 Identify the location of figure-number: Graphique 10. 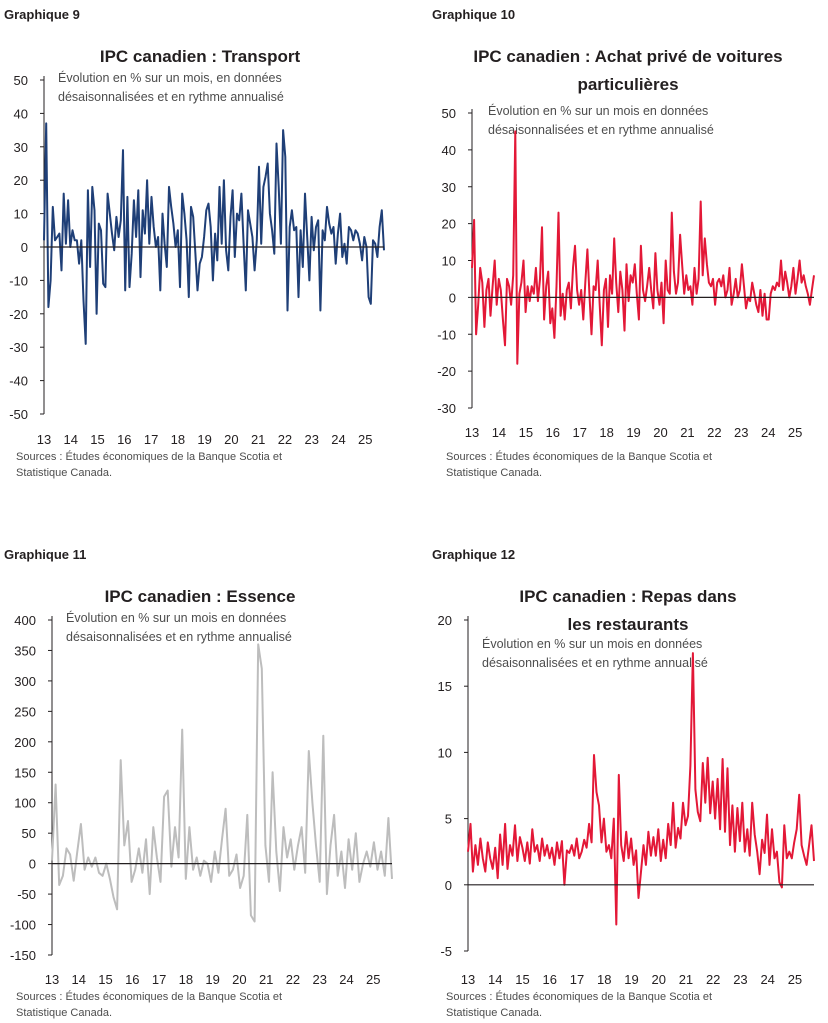
(474, 14).